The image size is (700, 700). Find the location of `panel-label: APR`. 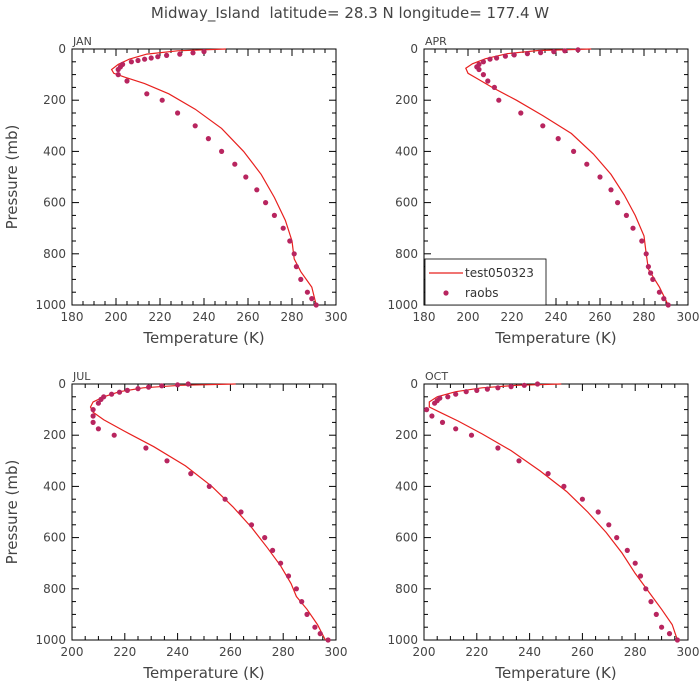

panel-label: APR is located at coordinates (436, 41).